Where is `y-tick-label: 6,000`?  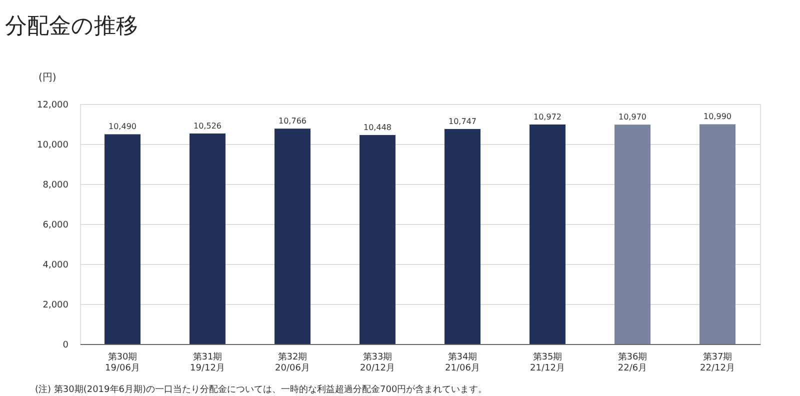
y-tick-label: 6,000 is located at coordinates (55, 225).